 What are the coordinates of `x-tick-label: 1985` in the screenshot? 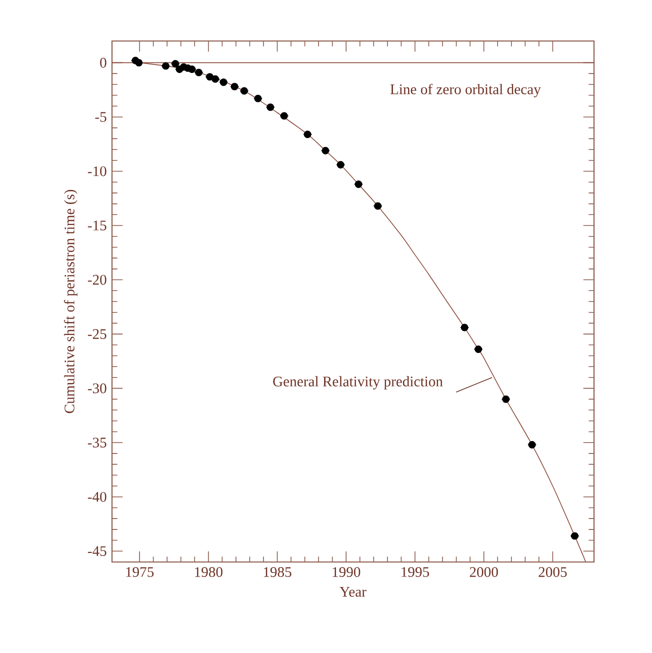 It's located at (278, 572).